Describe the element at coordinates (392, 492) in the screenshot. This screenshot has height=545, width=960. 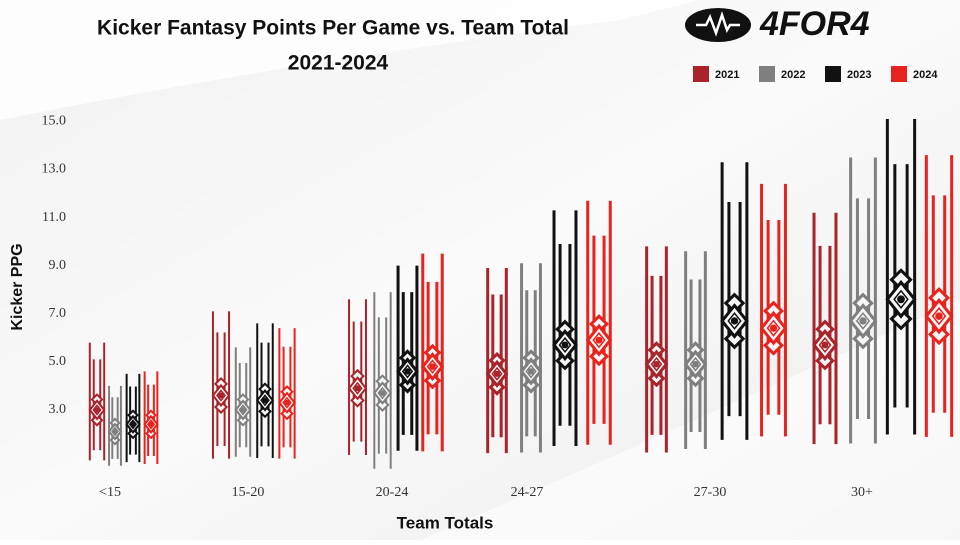
I see `x-tick-label: 20-24` at that location.